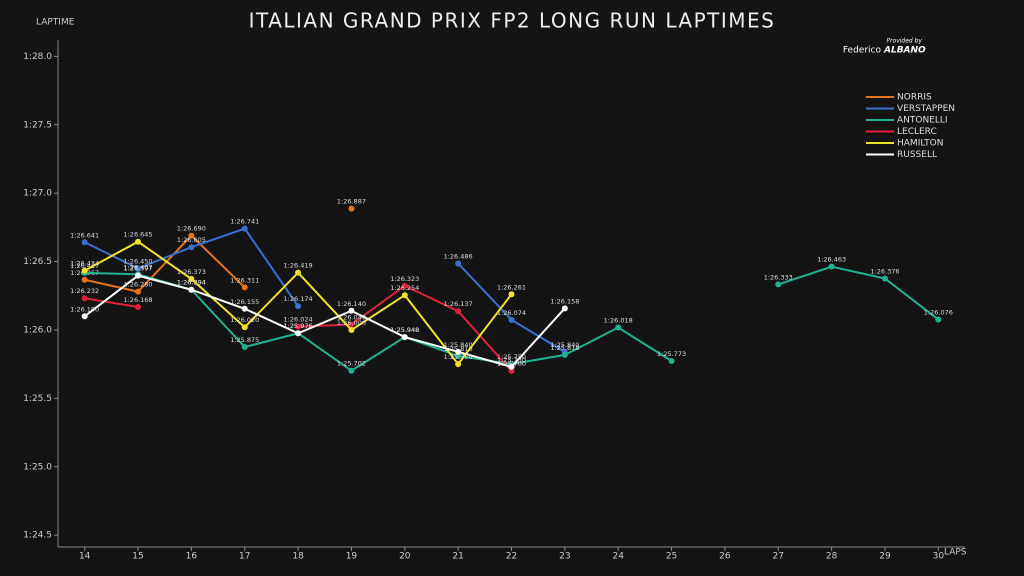 This screenshot has width=1024, height=576. What do you see at coordinates (511, 313) in the screenshot?
I see `value-label: 1:26.074` at bounding box center [511, 313].